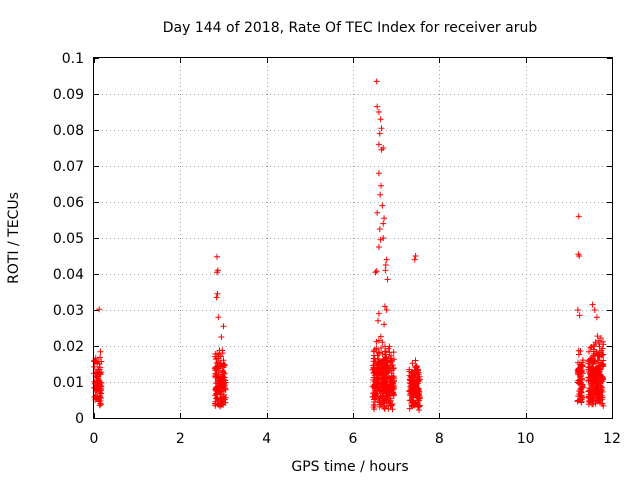 The image size is (640, 480). Describe the element at coordinates (68, 275) in the screenshot. I see `y-tick-label: 0.04` at that location.